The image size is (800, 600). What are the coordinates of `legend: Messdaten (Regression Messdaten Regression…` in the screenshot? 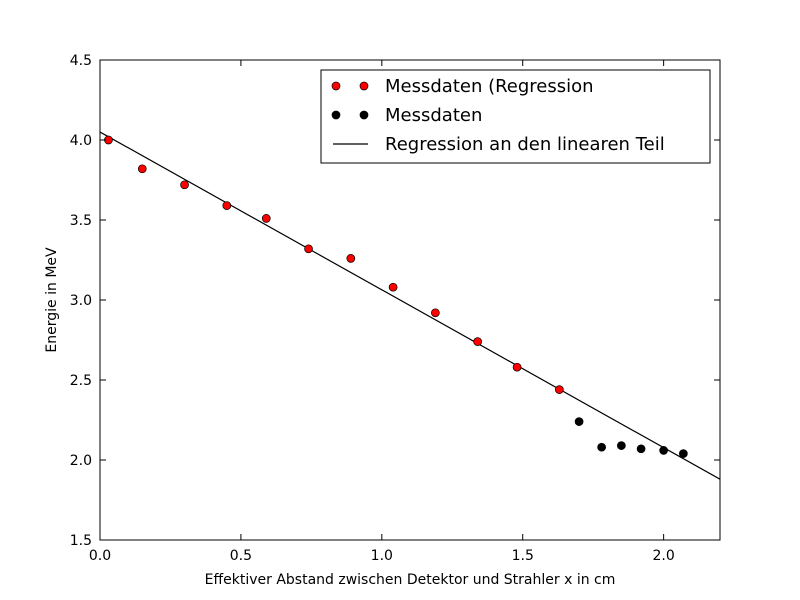 It's located at (515, 116).